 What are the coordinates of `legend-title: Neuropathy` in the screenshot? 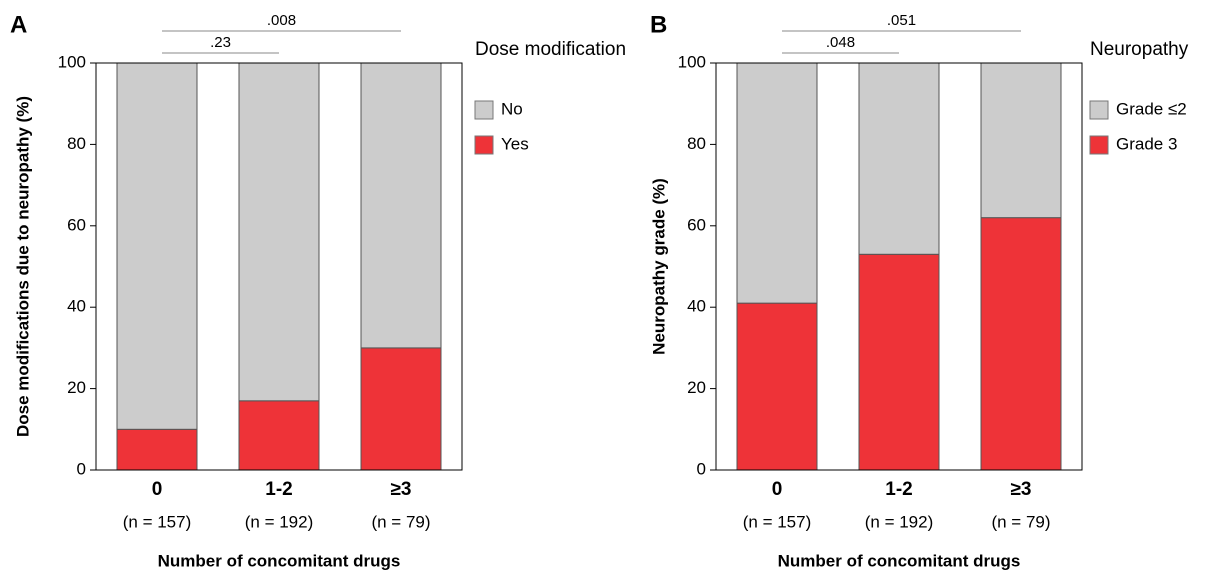 It's located at (1139, 49).